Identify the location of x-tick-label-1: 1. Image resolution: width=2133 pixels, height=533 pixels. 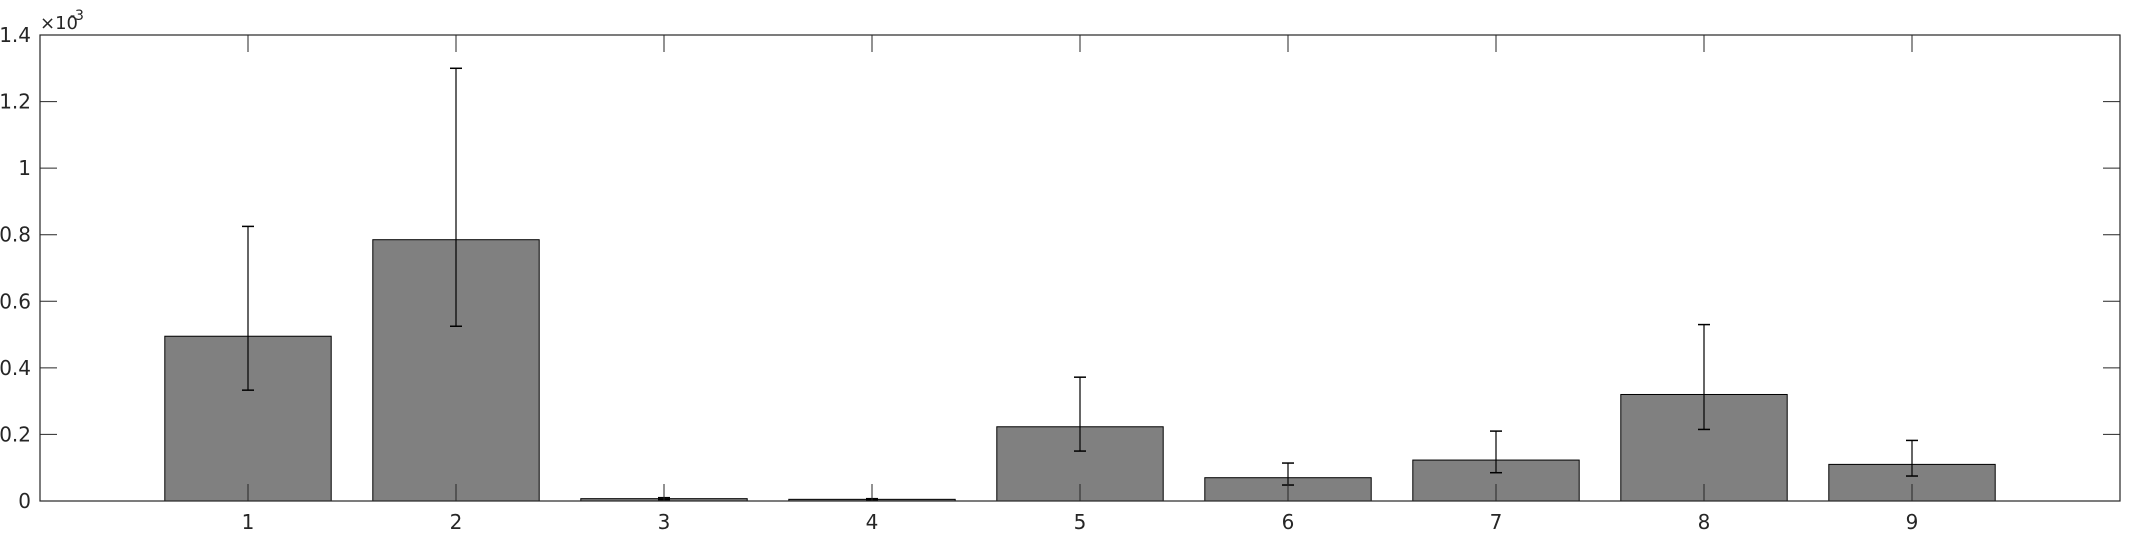
(248, 521).